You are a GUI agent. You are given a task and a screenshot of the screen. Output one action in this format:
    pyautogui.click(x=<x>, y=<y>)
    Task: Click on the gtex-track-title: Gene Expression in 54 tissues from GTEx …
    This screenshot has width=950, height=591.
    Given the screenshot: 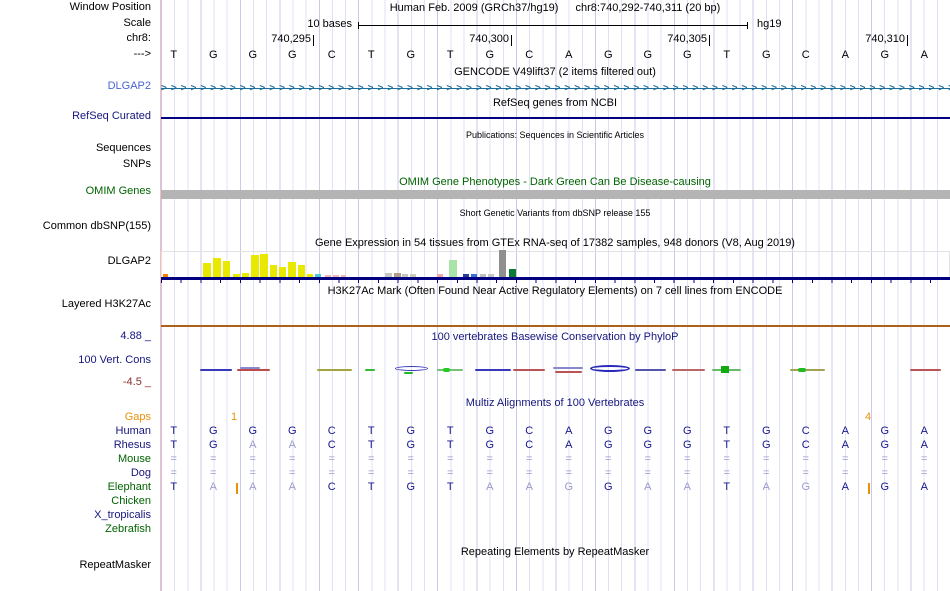 What is the action you would take?
    pyautogui.click(x=555, y=243)
    